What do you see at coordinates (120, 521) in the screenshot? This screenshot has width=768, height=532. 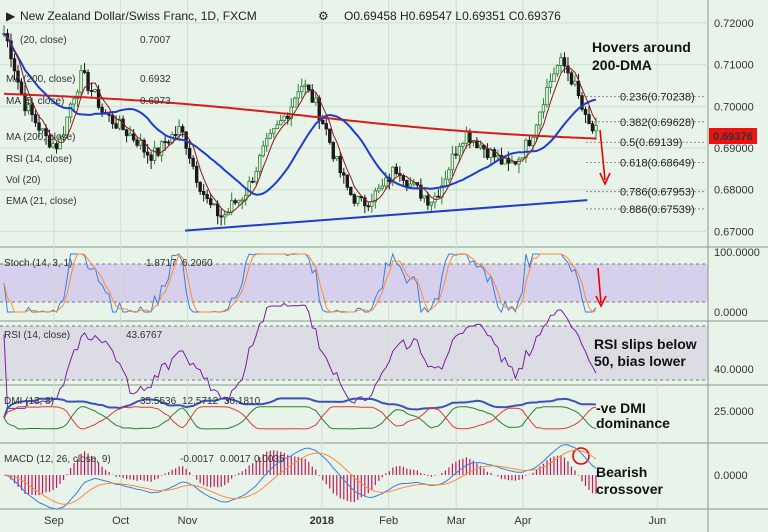 I see `time-tick-label: Oct` at bounding box center [120, 521].